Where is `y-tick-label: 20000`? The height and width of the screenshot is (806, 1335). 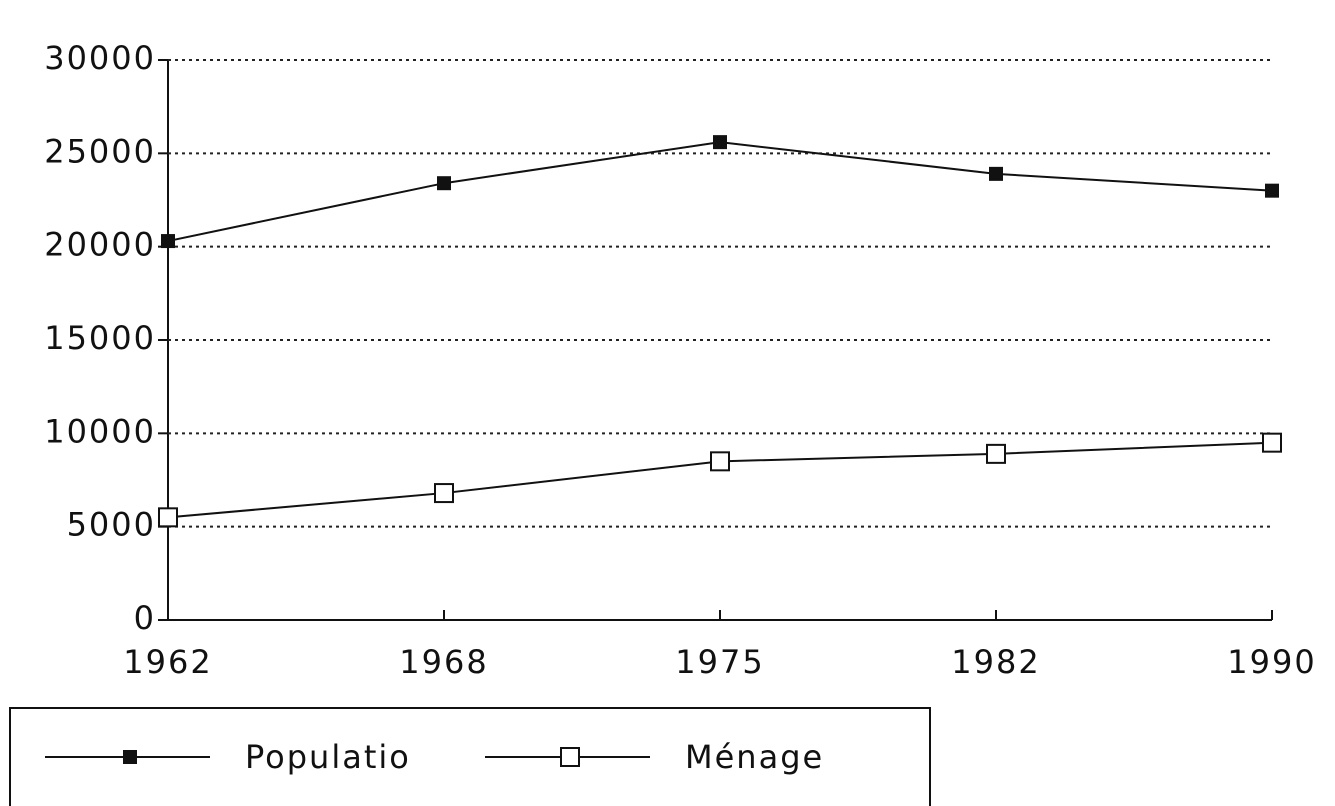
y-tick-label: 20000 is located at coordinates (100, 245).